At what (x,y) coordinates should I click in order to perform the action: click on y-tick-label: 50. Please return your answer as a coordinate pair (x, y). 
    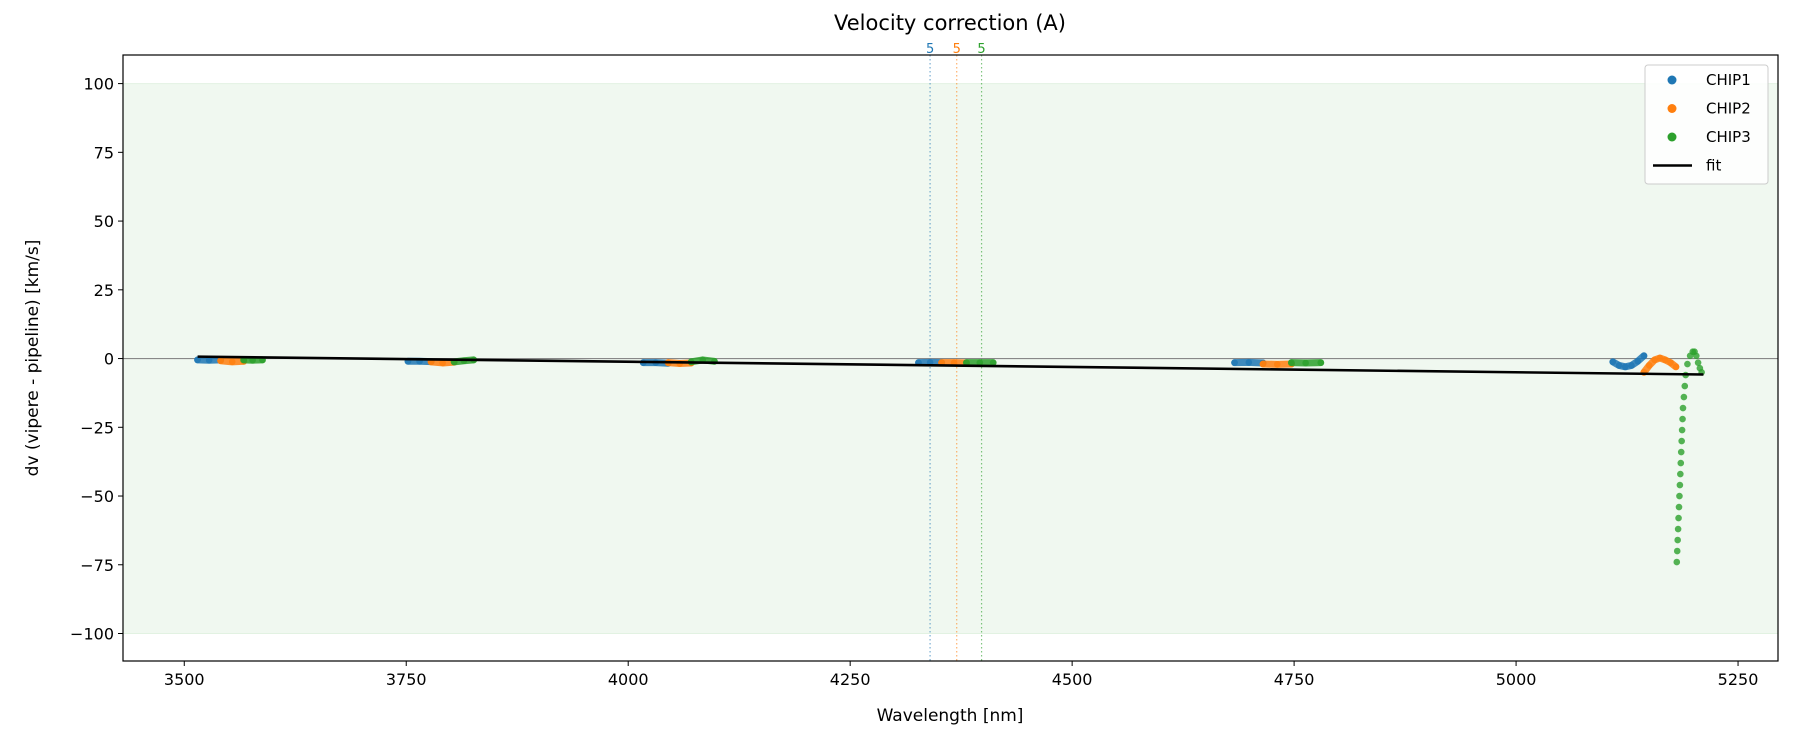
    Looking at the image, I should click on (104, 221).